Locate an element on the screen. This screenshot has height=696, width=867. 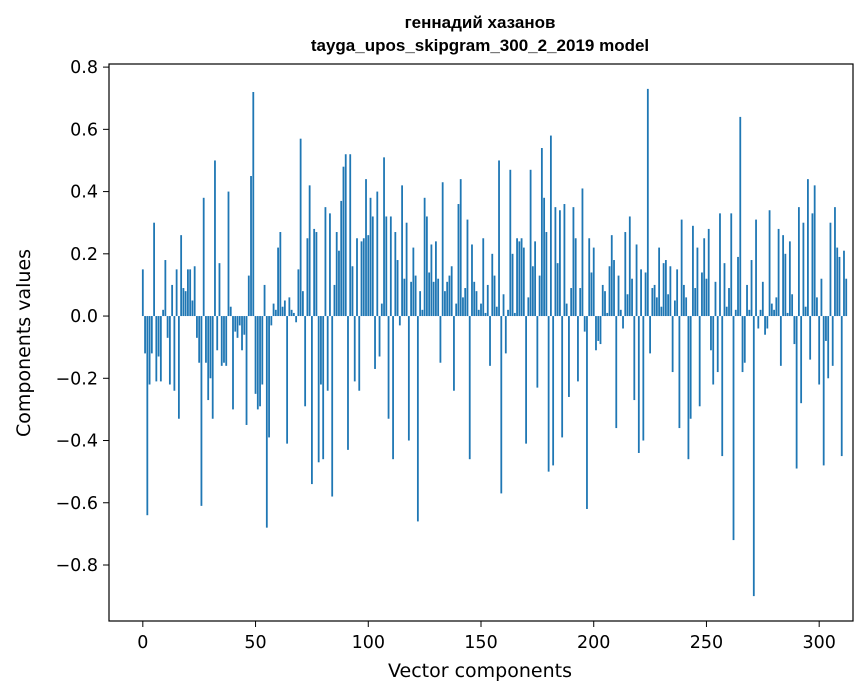
x-axis-label: Vector components is located at coordinates (480, 671).